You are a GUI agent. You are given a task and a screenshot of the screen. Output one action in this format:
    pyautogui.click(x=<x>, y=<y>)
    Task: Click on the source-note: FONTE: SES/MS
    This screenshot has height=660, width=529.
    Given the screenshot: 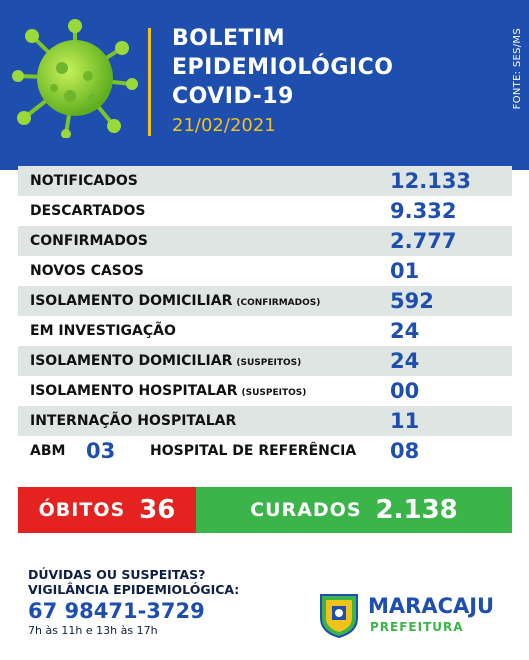 What is the action you would take?
    pyautogui.click(x=517, y=69)
    